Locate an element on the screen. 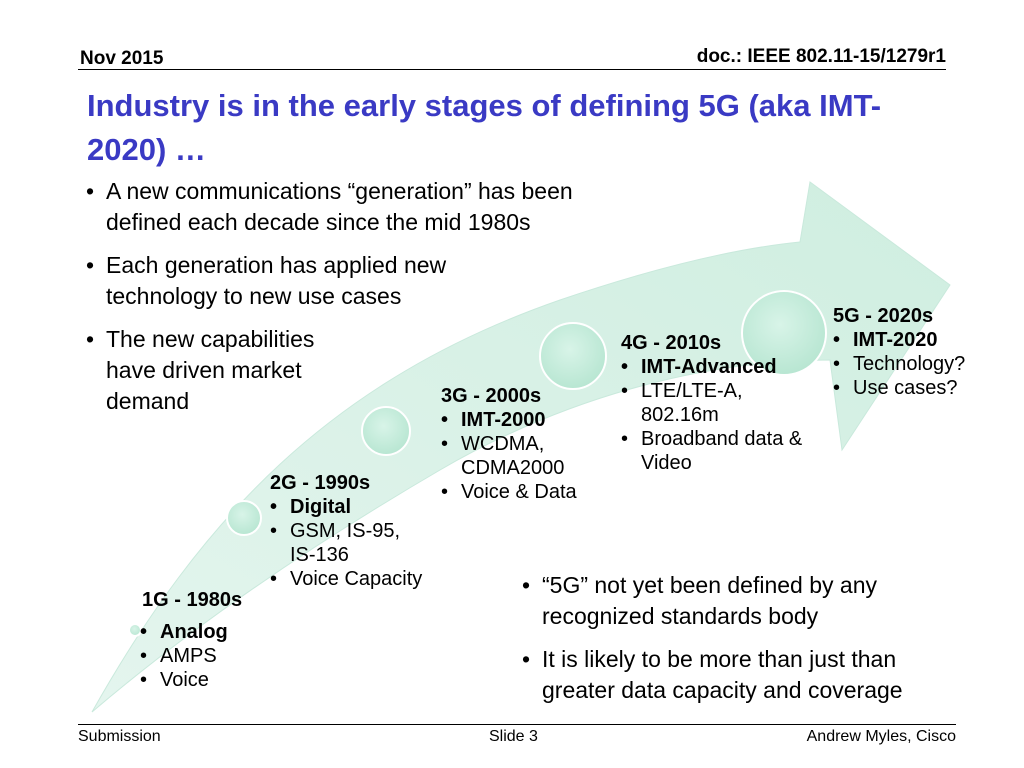 The width and height of the screenshot is (1024, 768). generation-1g: 1G - 1980s Analog AMPS Voice is located at coordinates (211, 640).